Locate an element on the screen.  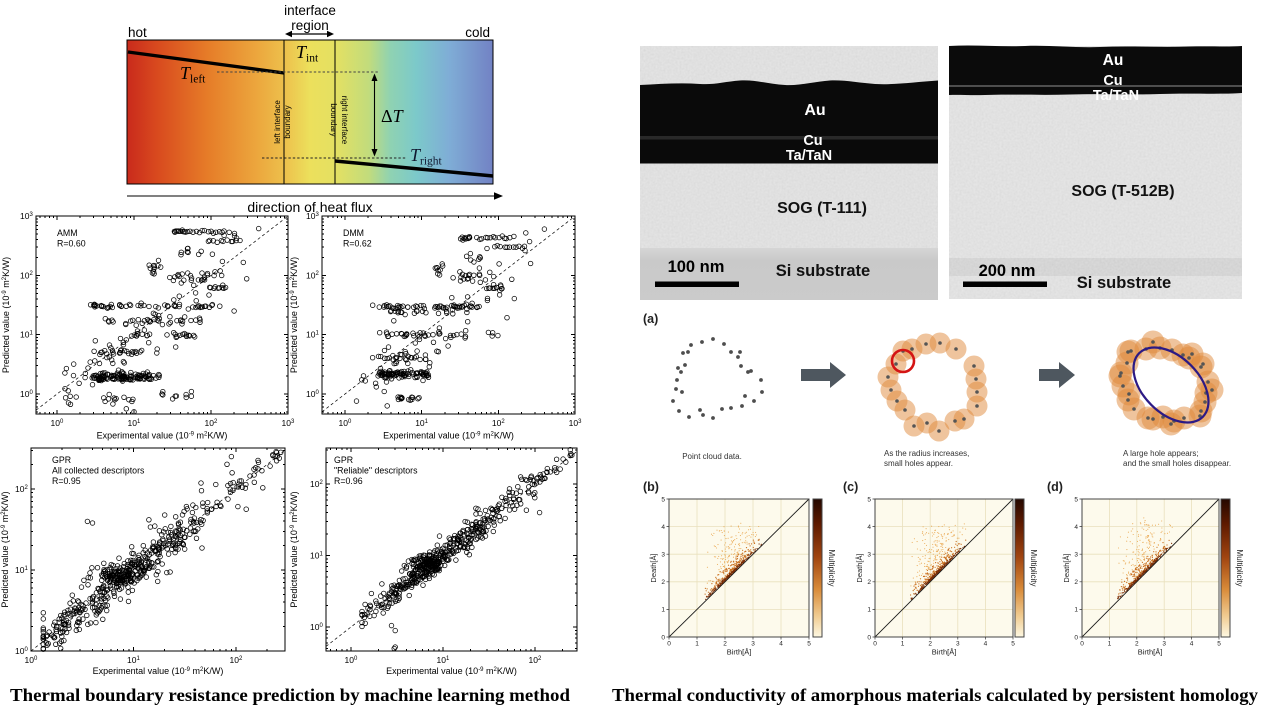
svg-text: R=0.60 is located at coordinates (71, 244).